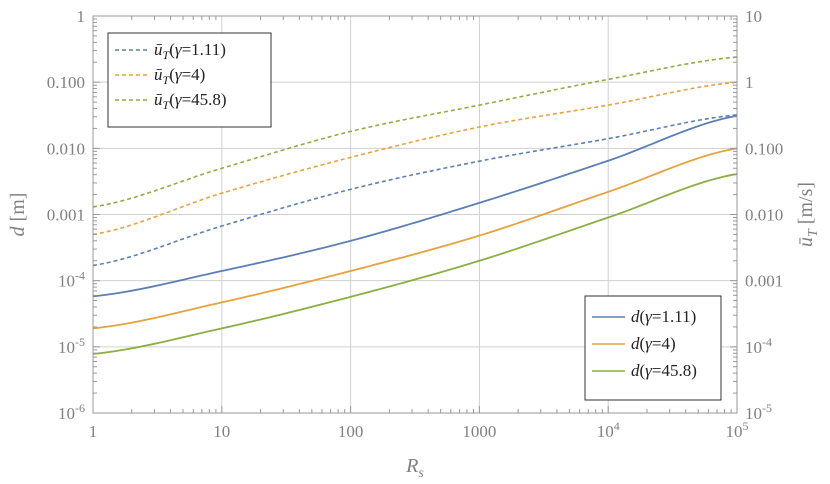  Describe the element at coordinates (758, 412) in the screenshot. I see `right-tick-label: 10⁻⁵` at that location.